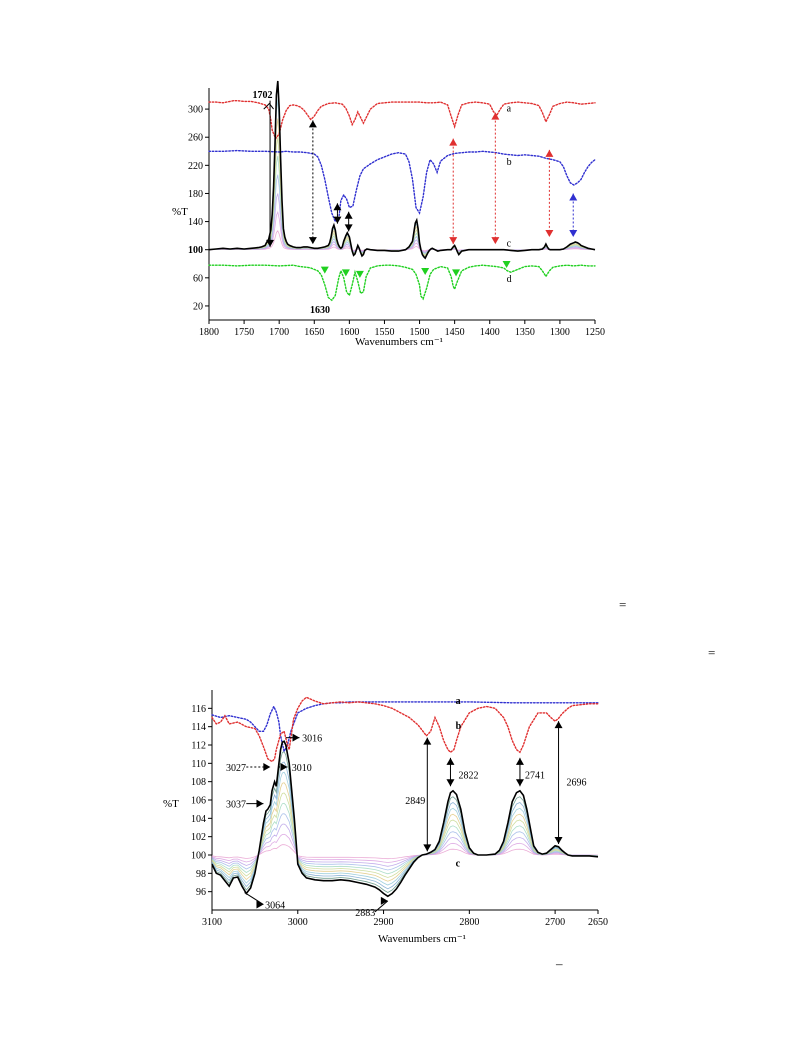 This screenshot has height=1059, width=793. What do you see at coordinates (509, 244) in the screenshot?
I see `curve-label-c: c` at bounding box center [509, 244].